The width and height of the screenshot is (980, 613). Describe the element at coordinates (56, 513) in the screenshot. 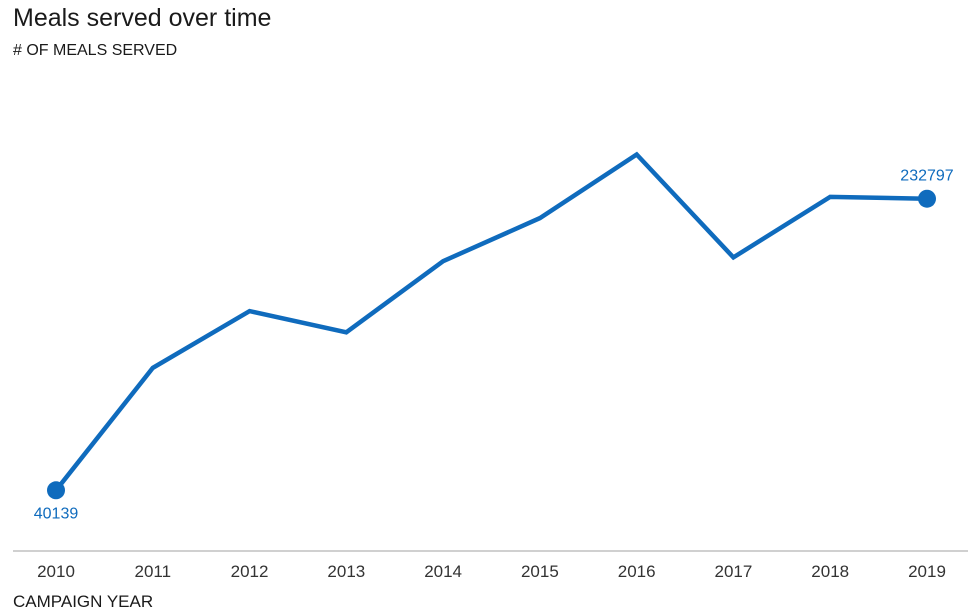

I see `data-label-first: 40139` at that location.